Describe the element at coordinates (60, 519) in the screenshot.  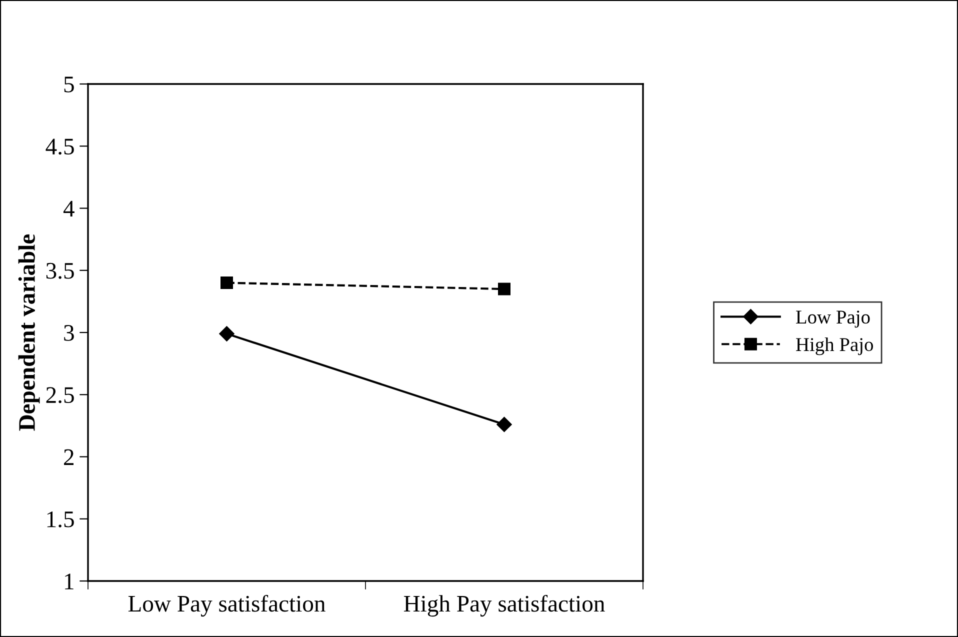
I see `y-tick-label: 1.5` at that location.